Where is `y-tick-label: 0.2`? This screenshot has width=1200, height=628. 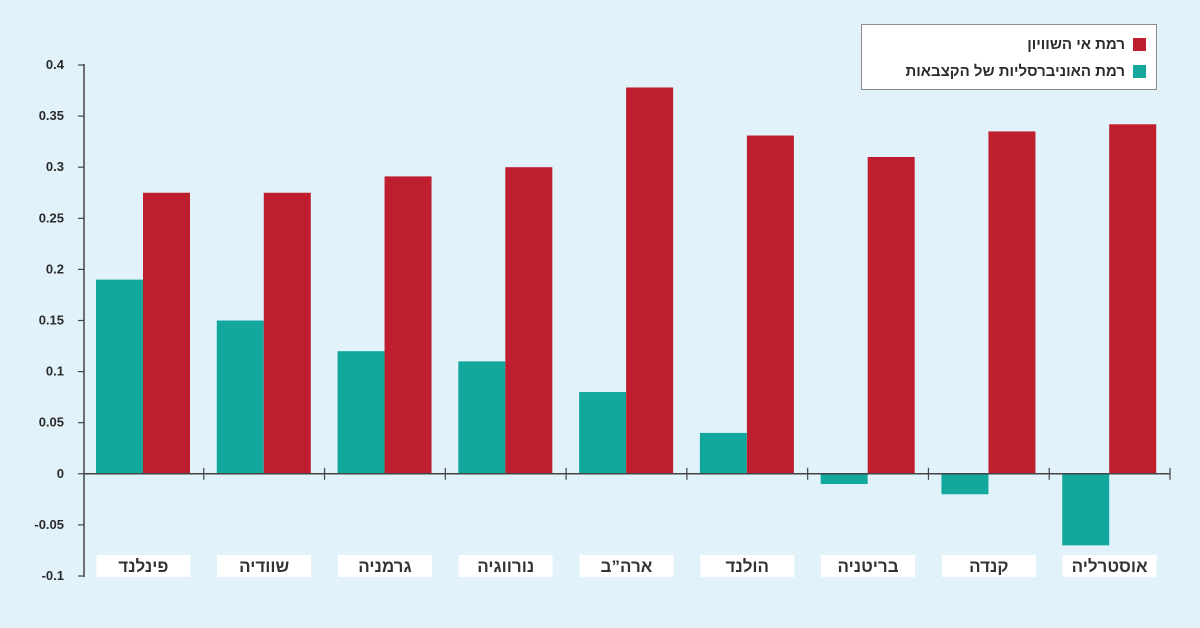
y-tick-label: 0.2 is located at coordinates (55, 268).